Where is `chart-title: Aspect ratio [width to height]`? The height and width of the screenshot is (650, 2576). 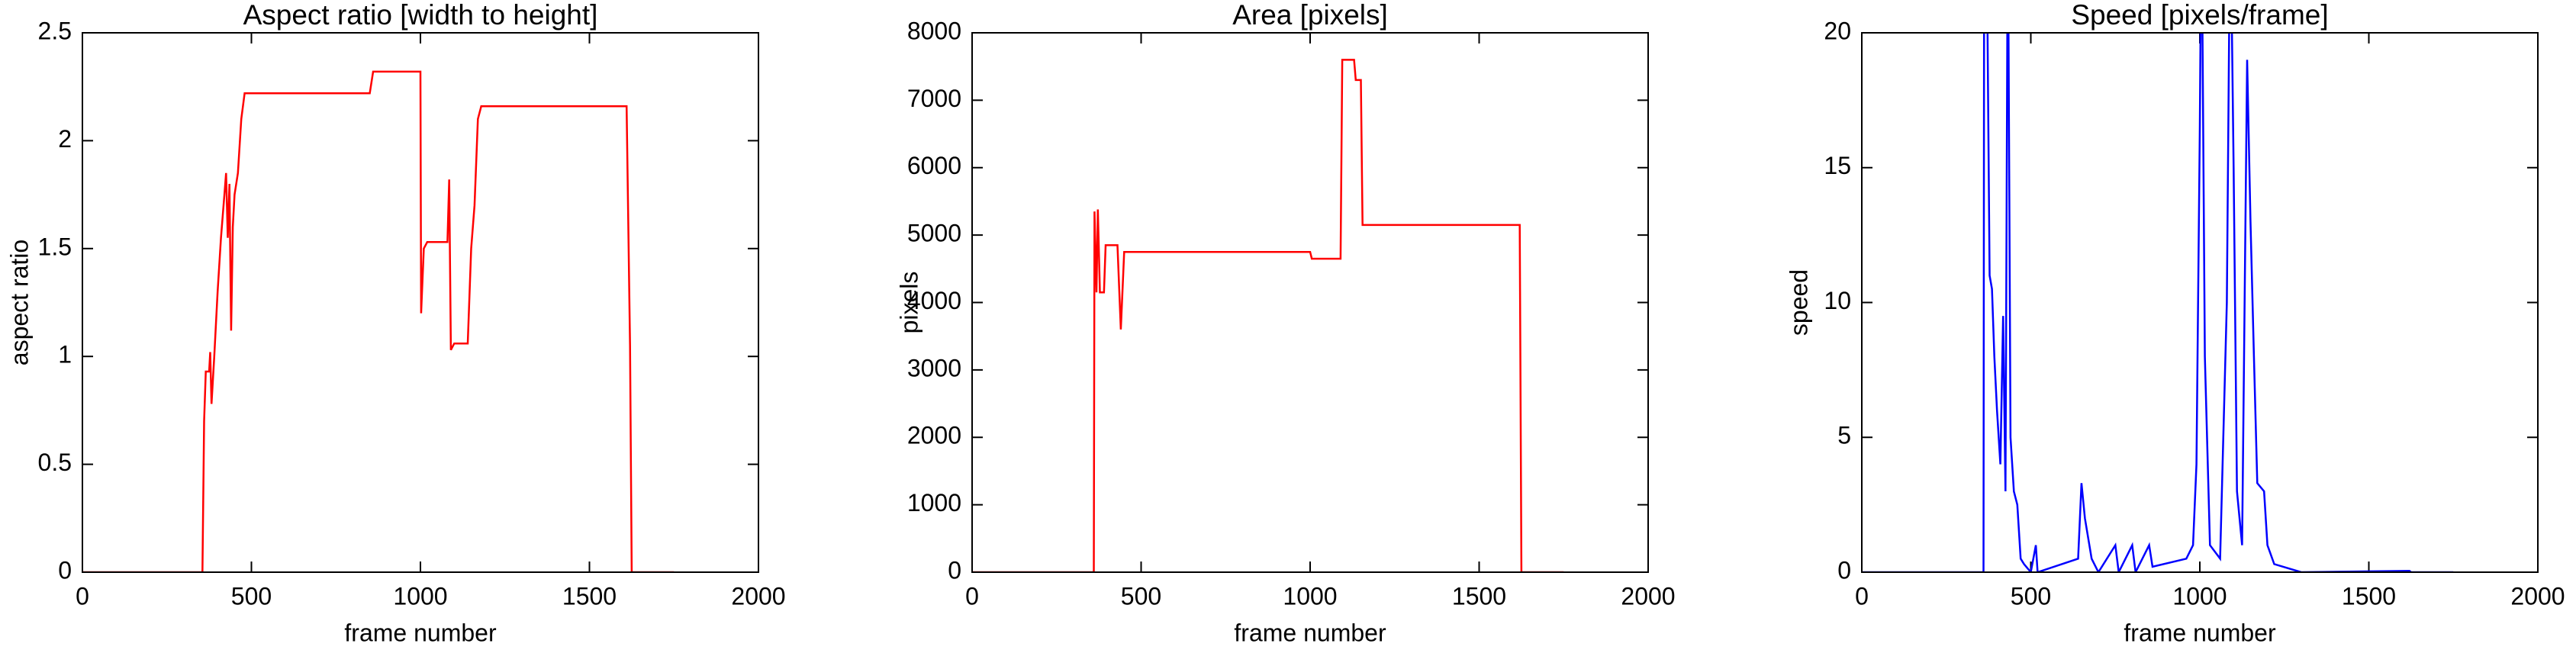 chart-title: Aspect ratio [width to height] is located at coordinates (420, 15).